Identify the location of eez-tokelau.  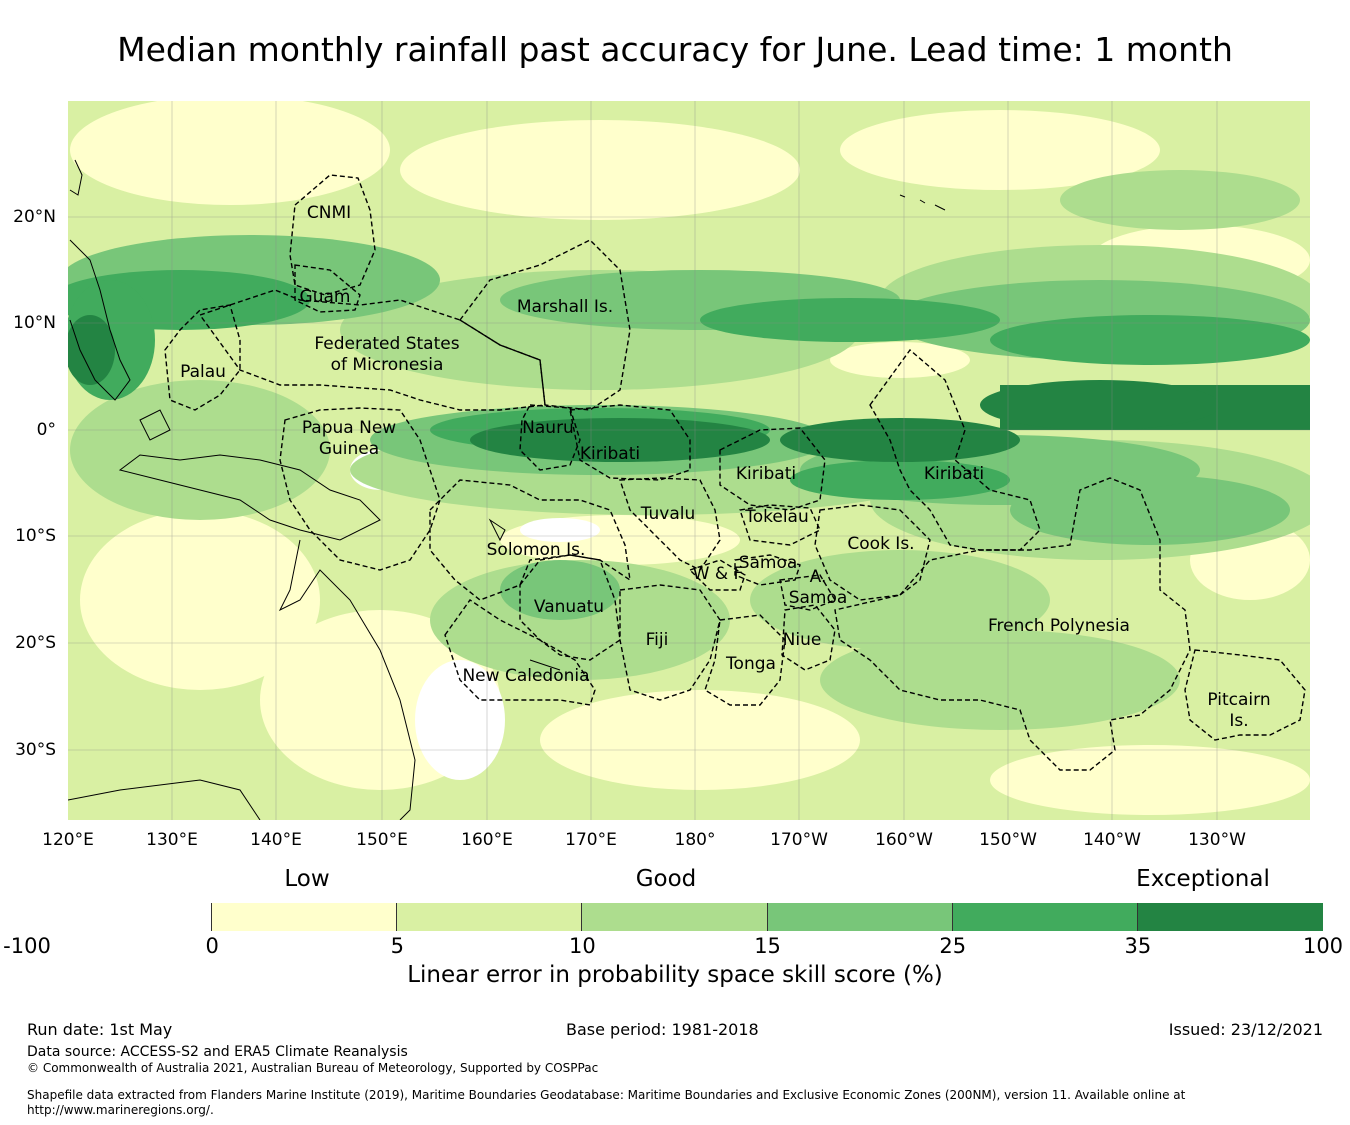
(780, 525).